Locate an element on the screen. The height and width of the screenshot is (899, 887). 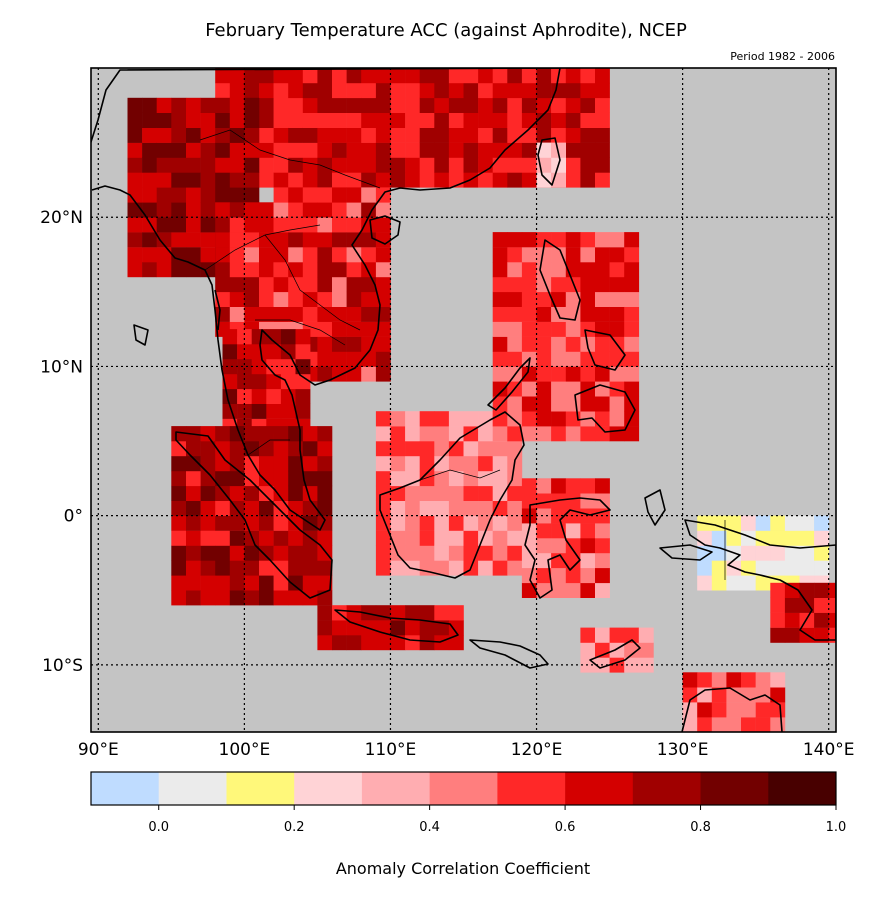
colorbar-frame is located at coordinates (463, 788).